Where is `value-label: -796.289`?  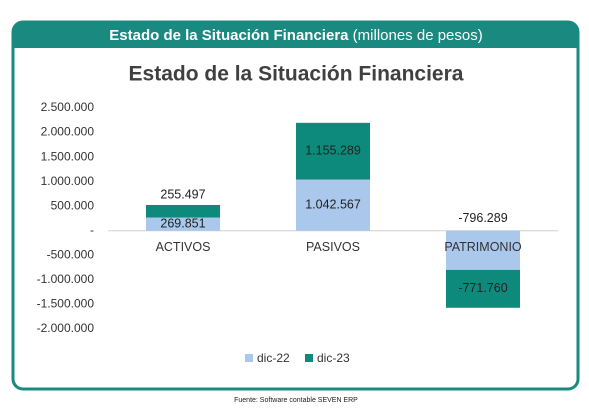 value-label: -796.289 is located at coordinates (482, 218).